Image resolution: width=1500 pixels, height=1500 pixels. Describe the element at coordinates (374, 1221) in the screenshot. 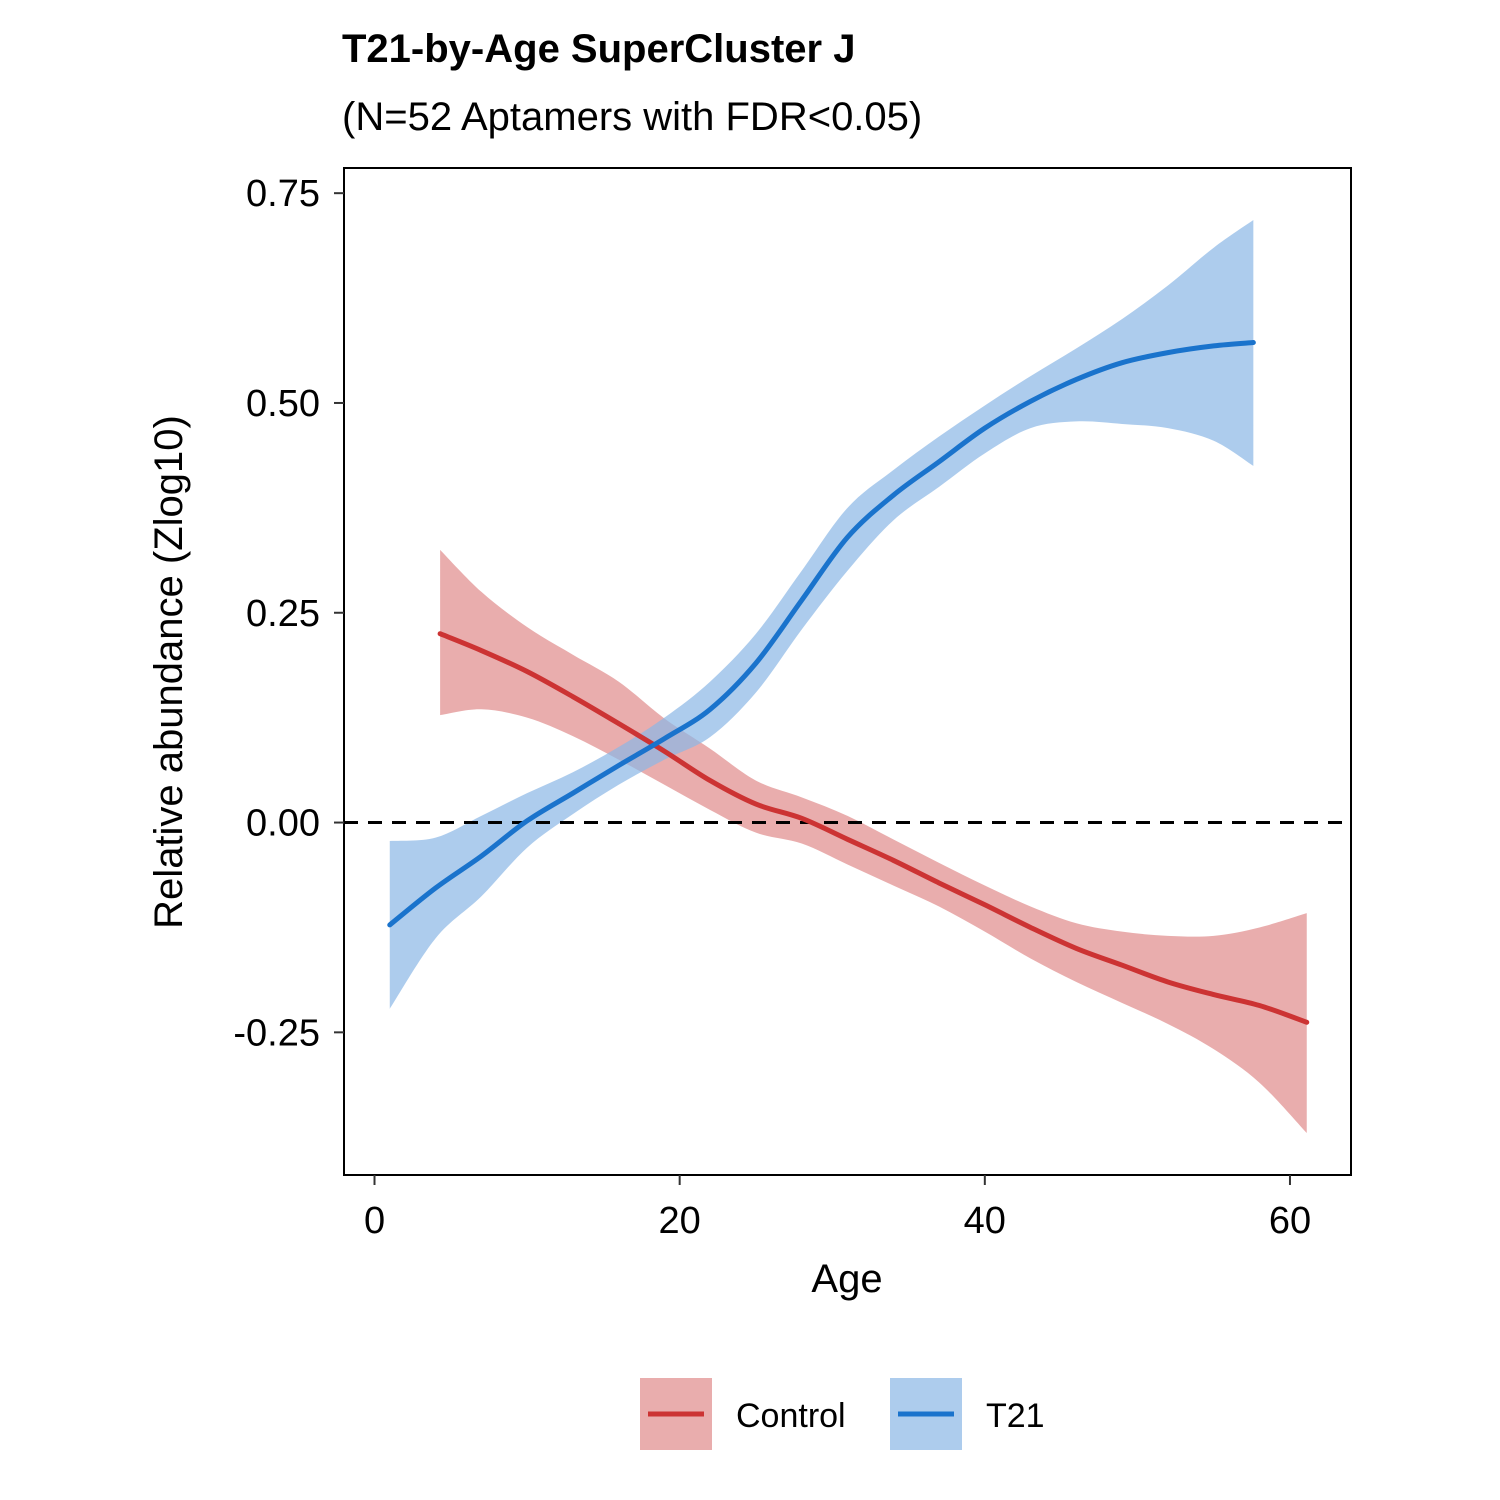

I see `x-tick-label: 0` at that location.